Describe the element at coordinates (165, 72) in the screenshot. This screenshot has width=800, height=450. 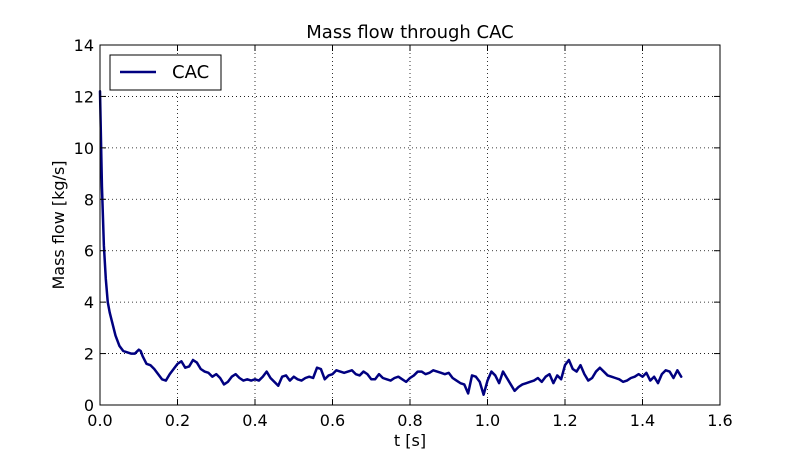
I see `legend: CAC` at that location.